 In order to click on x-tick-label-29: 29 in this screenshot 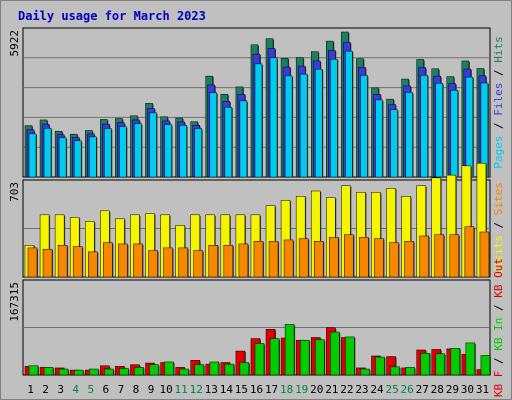, I will do `click(452, 389)`.